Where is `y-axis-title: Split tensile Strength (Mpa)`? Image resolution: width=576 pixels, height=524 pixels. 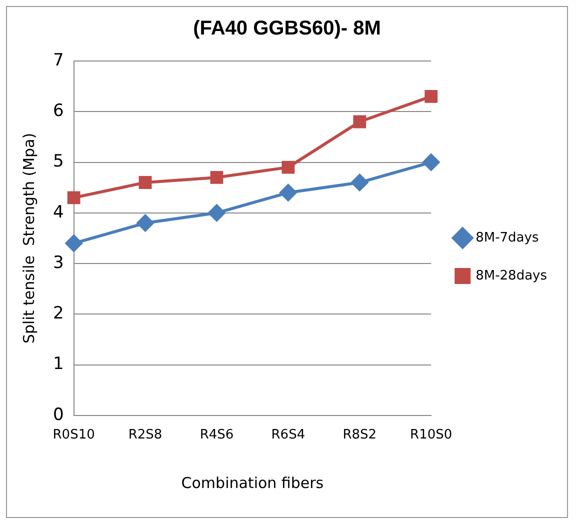 y-axis-title: Split tensile Strength (Mpa) is located at coordinates (29, 238).